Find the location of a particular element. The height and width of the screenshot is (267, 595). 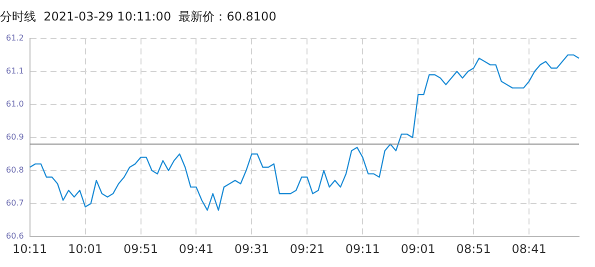

x-tick-label: 09:51 is located at coordinates (140, 249).